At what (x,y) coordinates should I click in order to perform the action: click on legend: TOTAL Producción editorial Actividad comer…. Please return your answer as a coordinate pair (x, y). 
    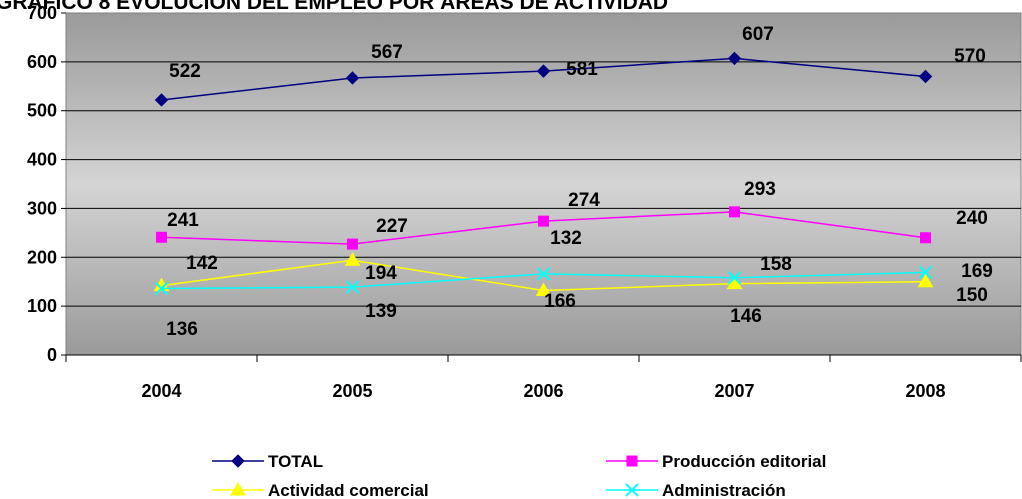
    Looking at the image, I should click on (519, 475).